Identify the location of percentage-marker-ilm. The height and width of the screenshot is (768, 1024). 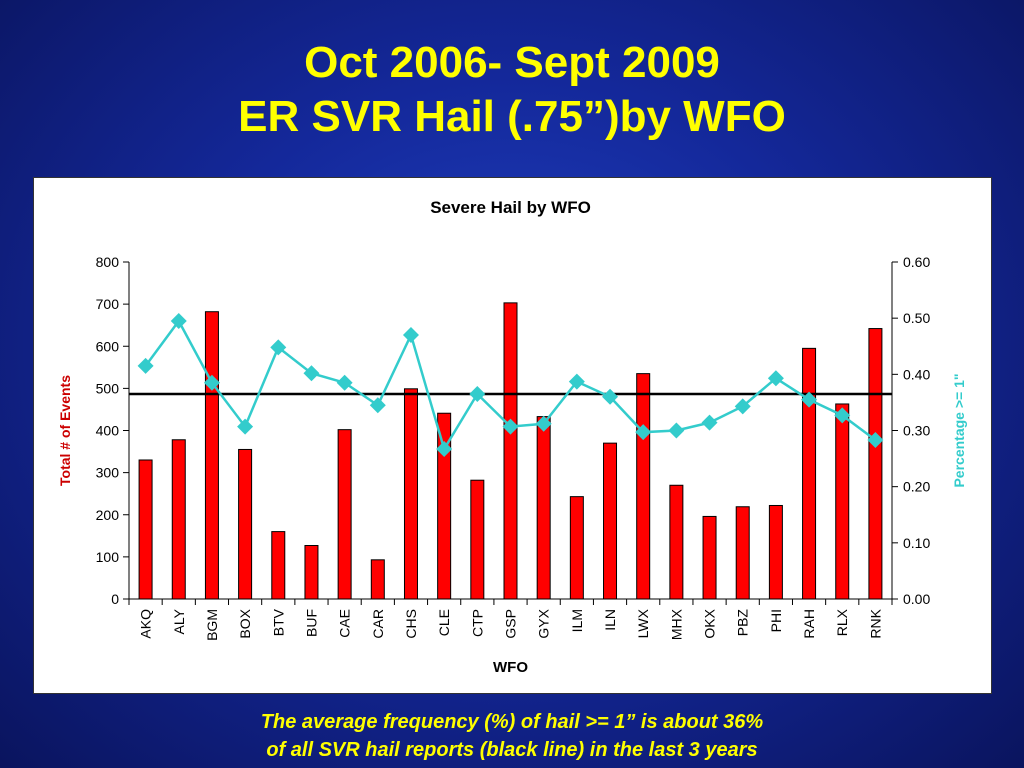
(576, 381).